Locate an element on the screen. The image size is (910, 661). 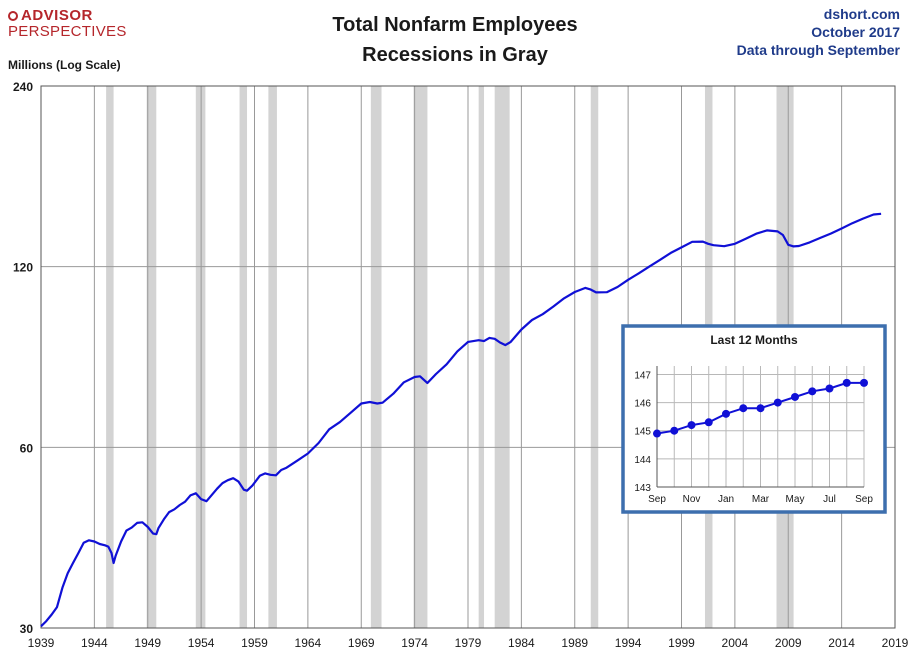
inset-y-tick-label: 143 is located at coordinates (642, 488).